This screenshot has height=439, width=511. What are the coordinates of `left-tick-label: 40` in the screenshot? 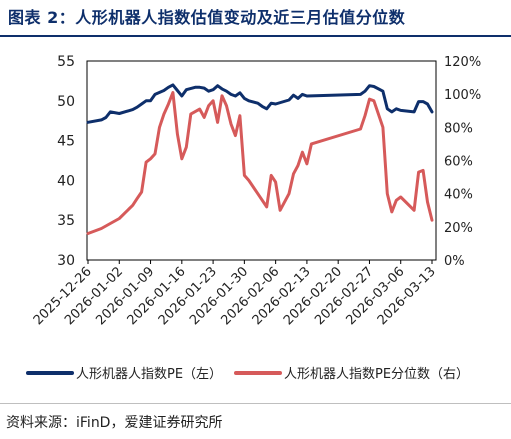 It's located at (66, 181).